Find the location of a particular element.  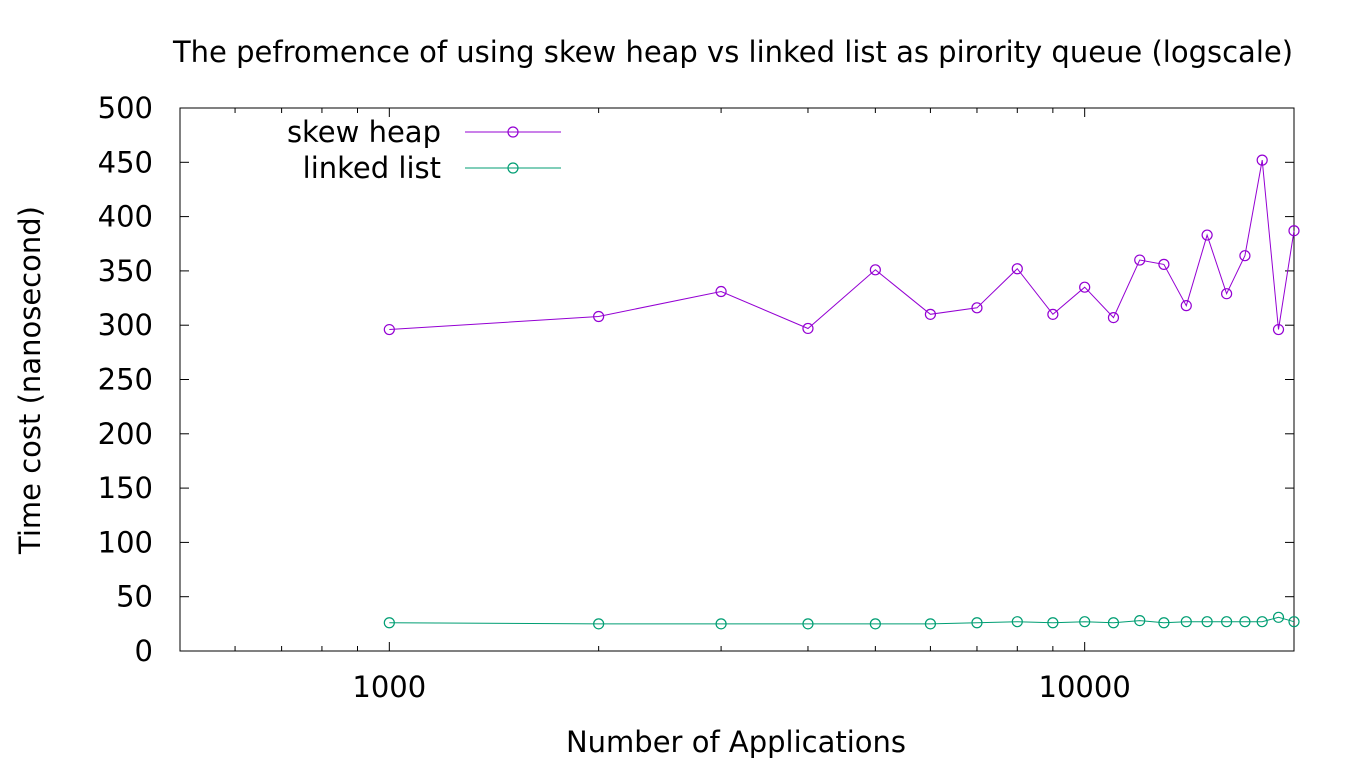

legend-item: skew heap is located at coordinates (424, 132).